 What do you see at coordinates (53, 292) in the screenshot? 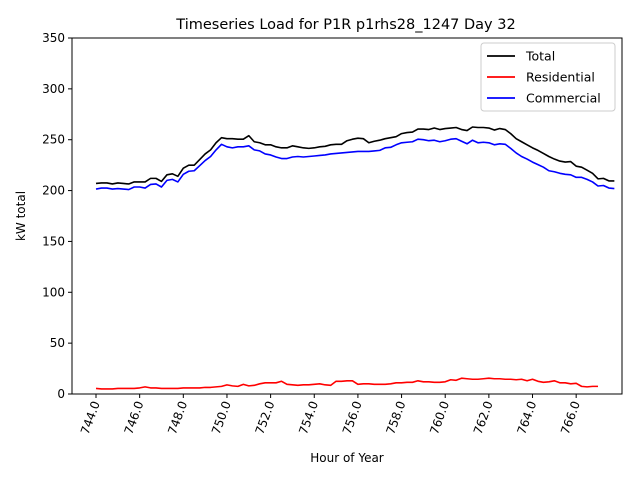
I see `y-tick-label: 100` at bounding box center [53, 292].